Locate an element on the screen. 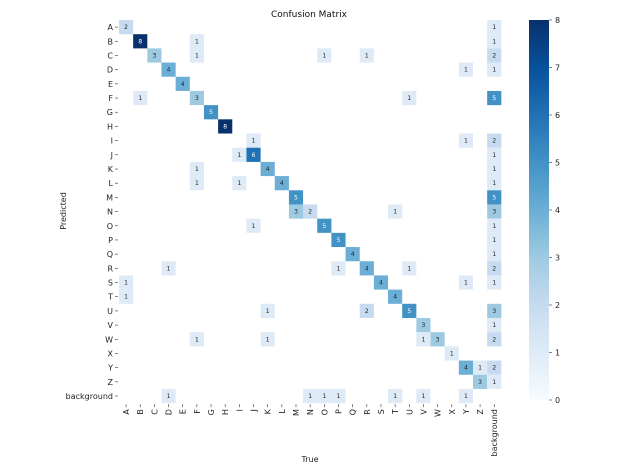 The height and width of the screenshot is (473, 630). x-tick-label: G is located at coordinates (211, 412).